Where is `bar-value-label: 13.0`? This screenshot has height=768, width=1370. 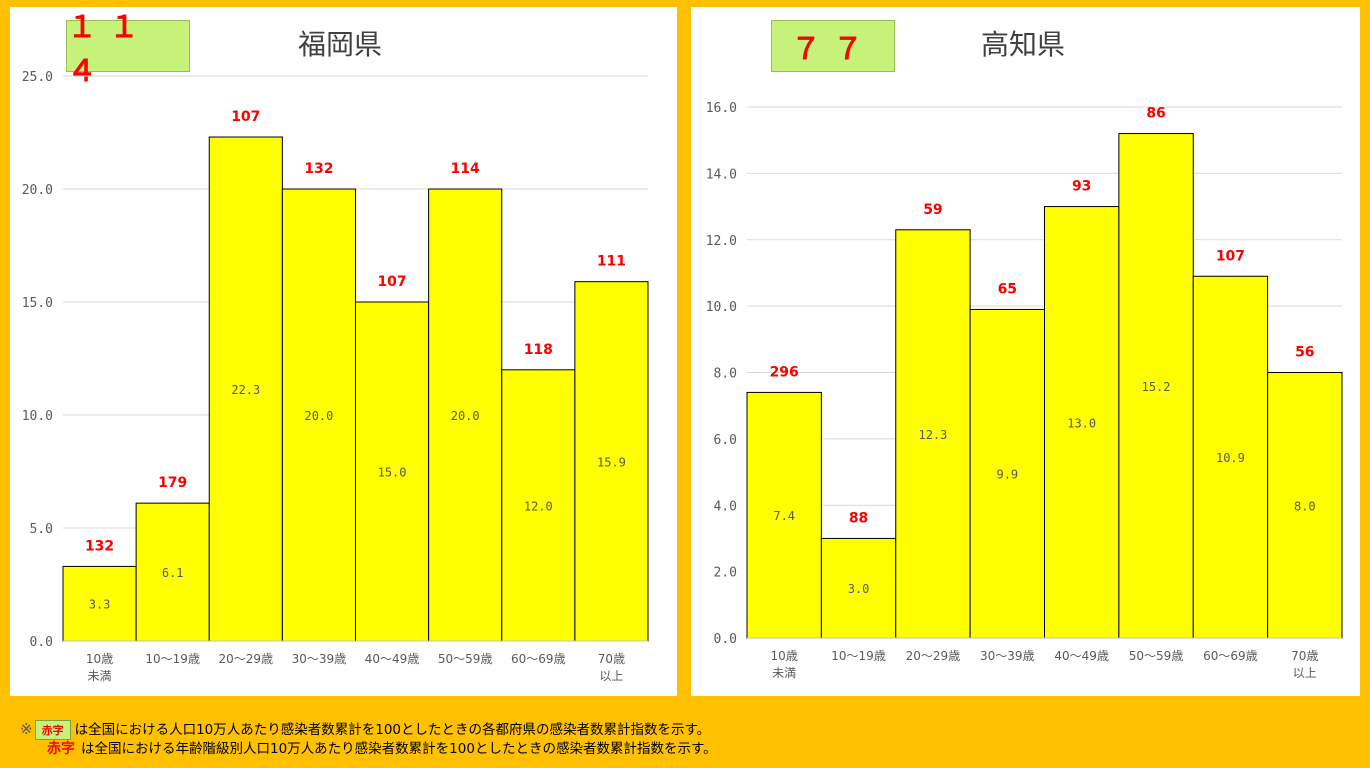 bar-value-label: 13.0 is located at coordinates (1081, 423).